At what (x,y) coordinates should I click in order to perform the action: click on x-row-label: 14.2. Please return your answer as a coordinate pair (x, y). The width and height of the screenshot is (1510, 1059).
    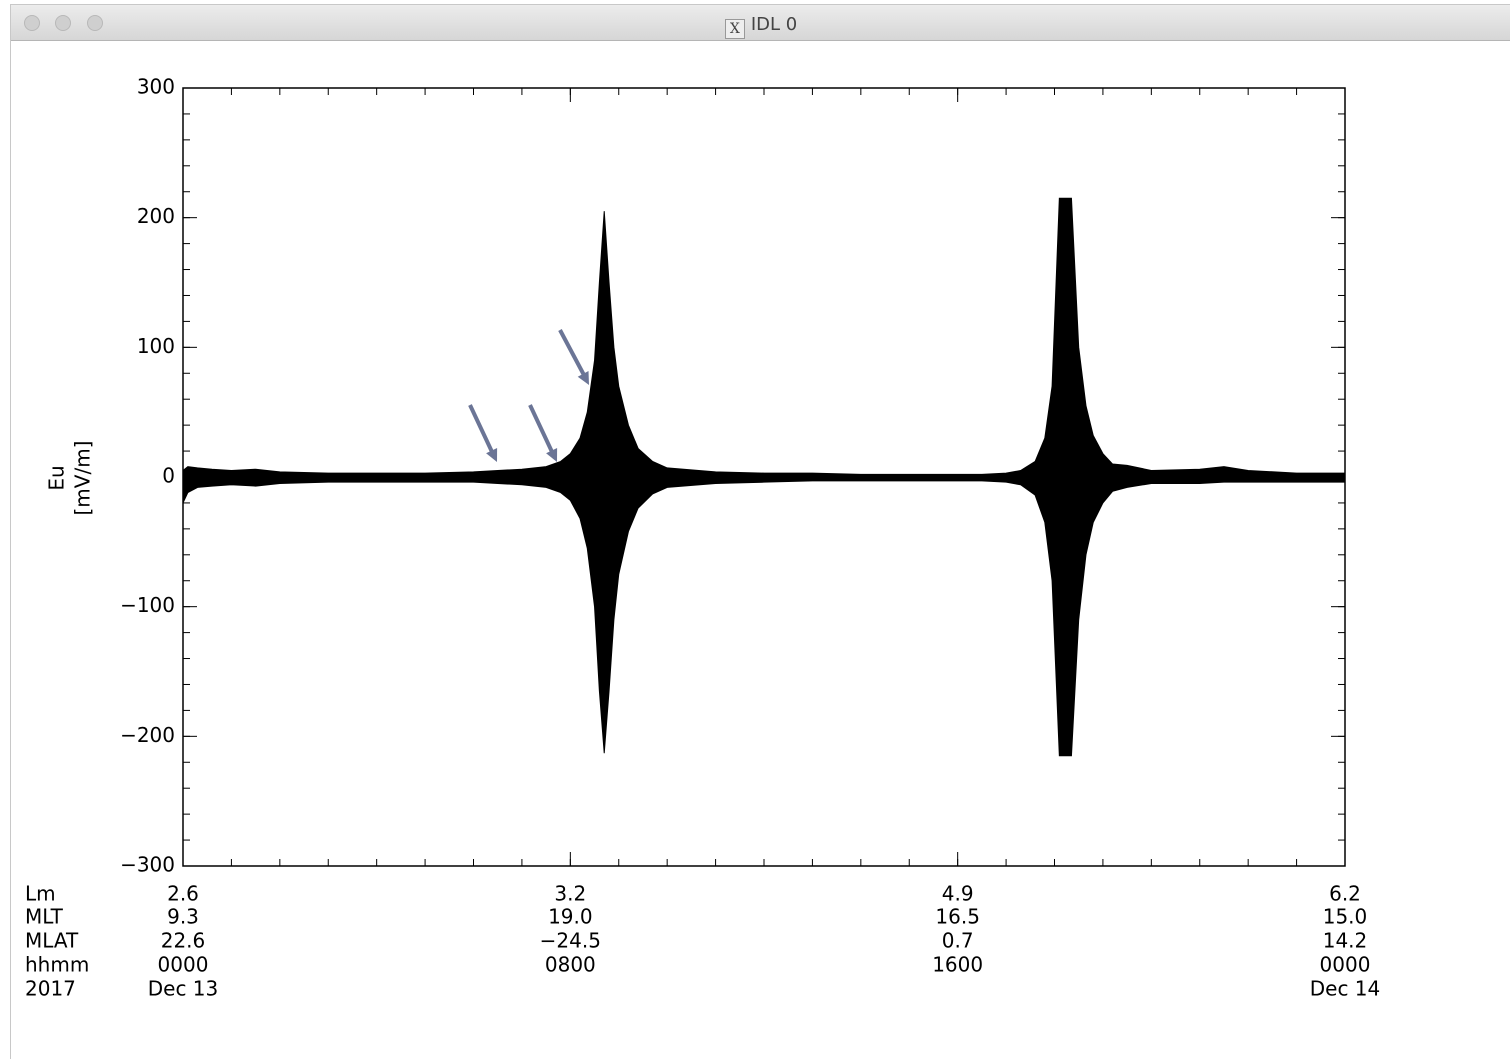
    Looking at the image, I should click on (1345, 941).